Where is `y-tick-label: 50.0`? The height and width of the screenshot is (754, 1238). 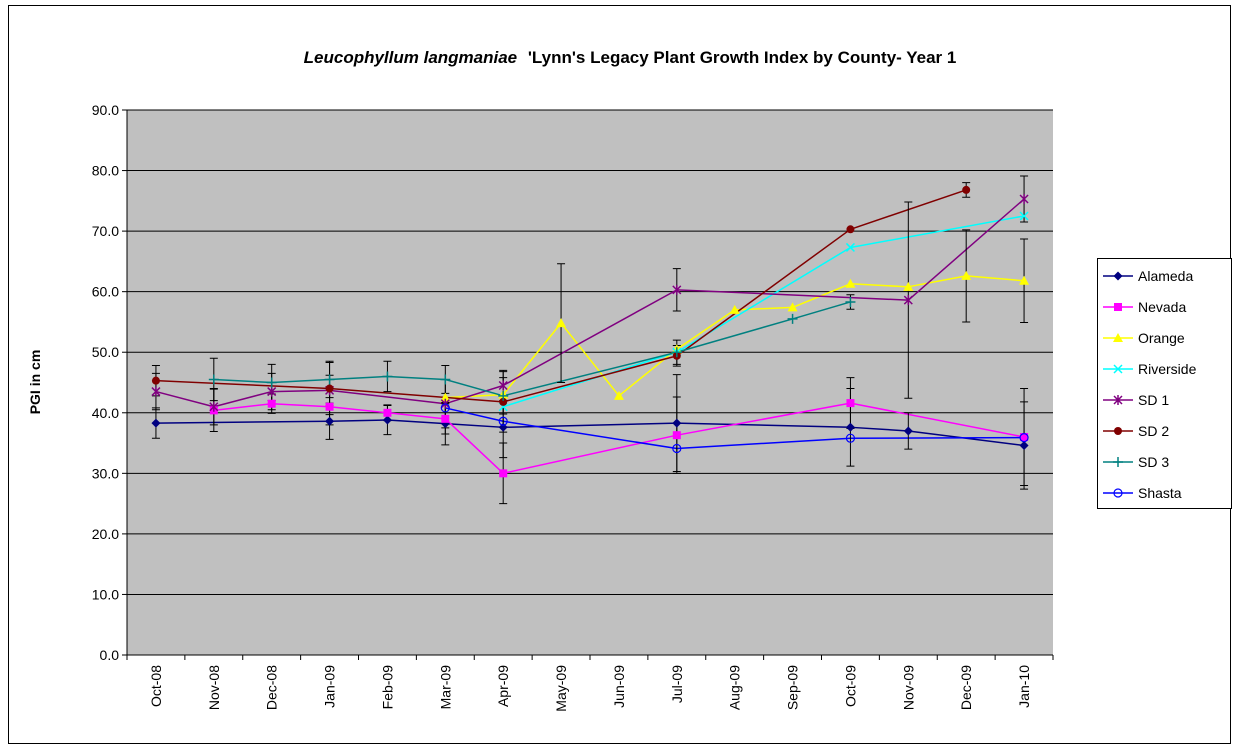 y-tick-label: 50.0 is located at coordinates (105, 352).